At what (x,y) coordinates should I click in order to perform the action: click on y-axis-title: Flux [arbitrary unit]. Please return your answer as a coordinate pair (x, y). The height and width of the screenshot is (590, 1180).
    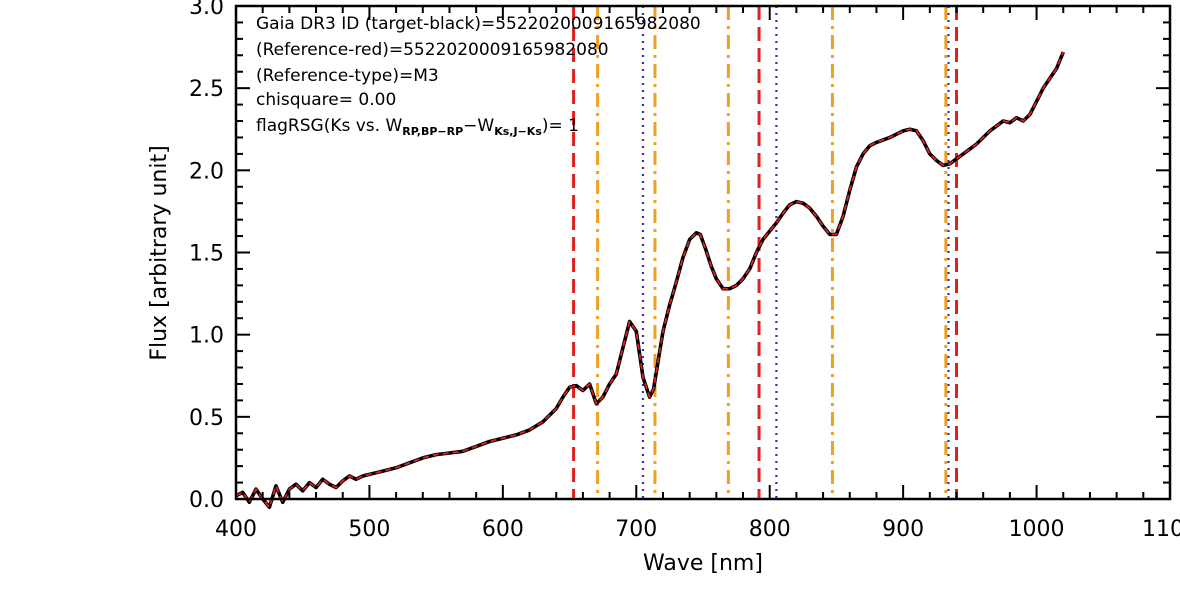
    Looking at the image, I should click on (159, 252).